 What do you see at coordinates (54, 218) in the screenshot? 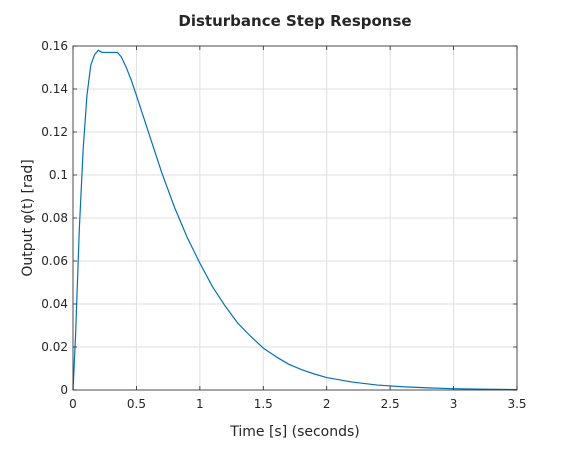
I see `y-tick-label: 0.08` at bounding box center [54, 218].